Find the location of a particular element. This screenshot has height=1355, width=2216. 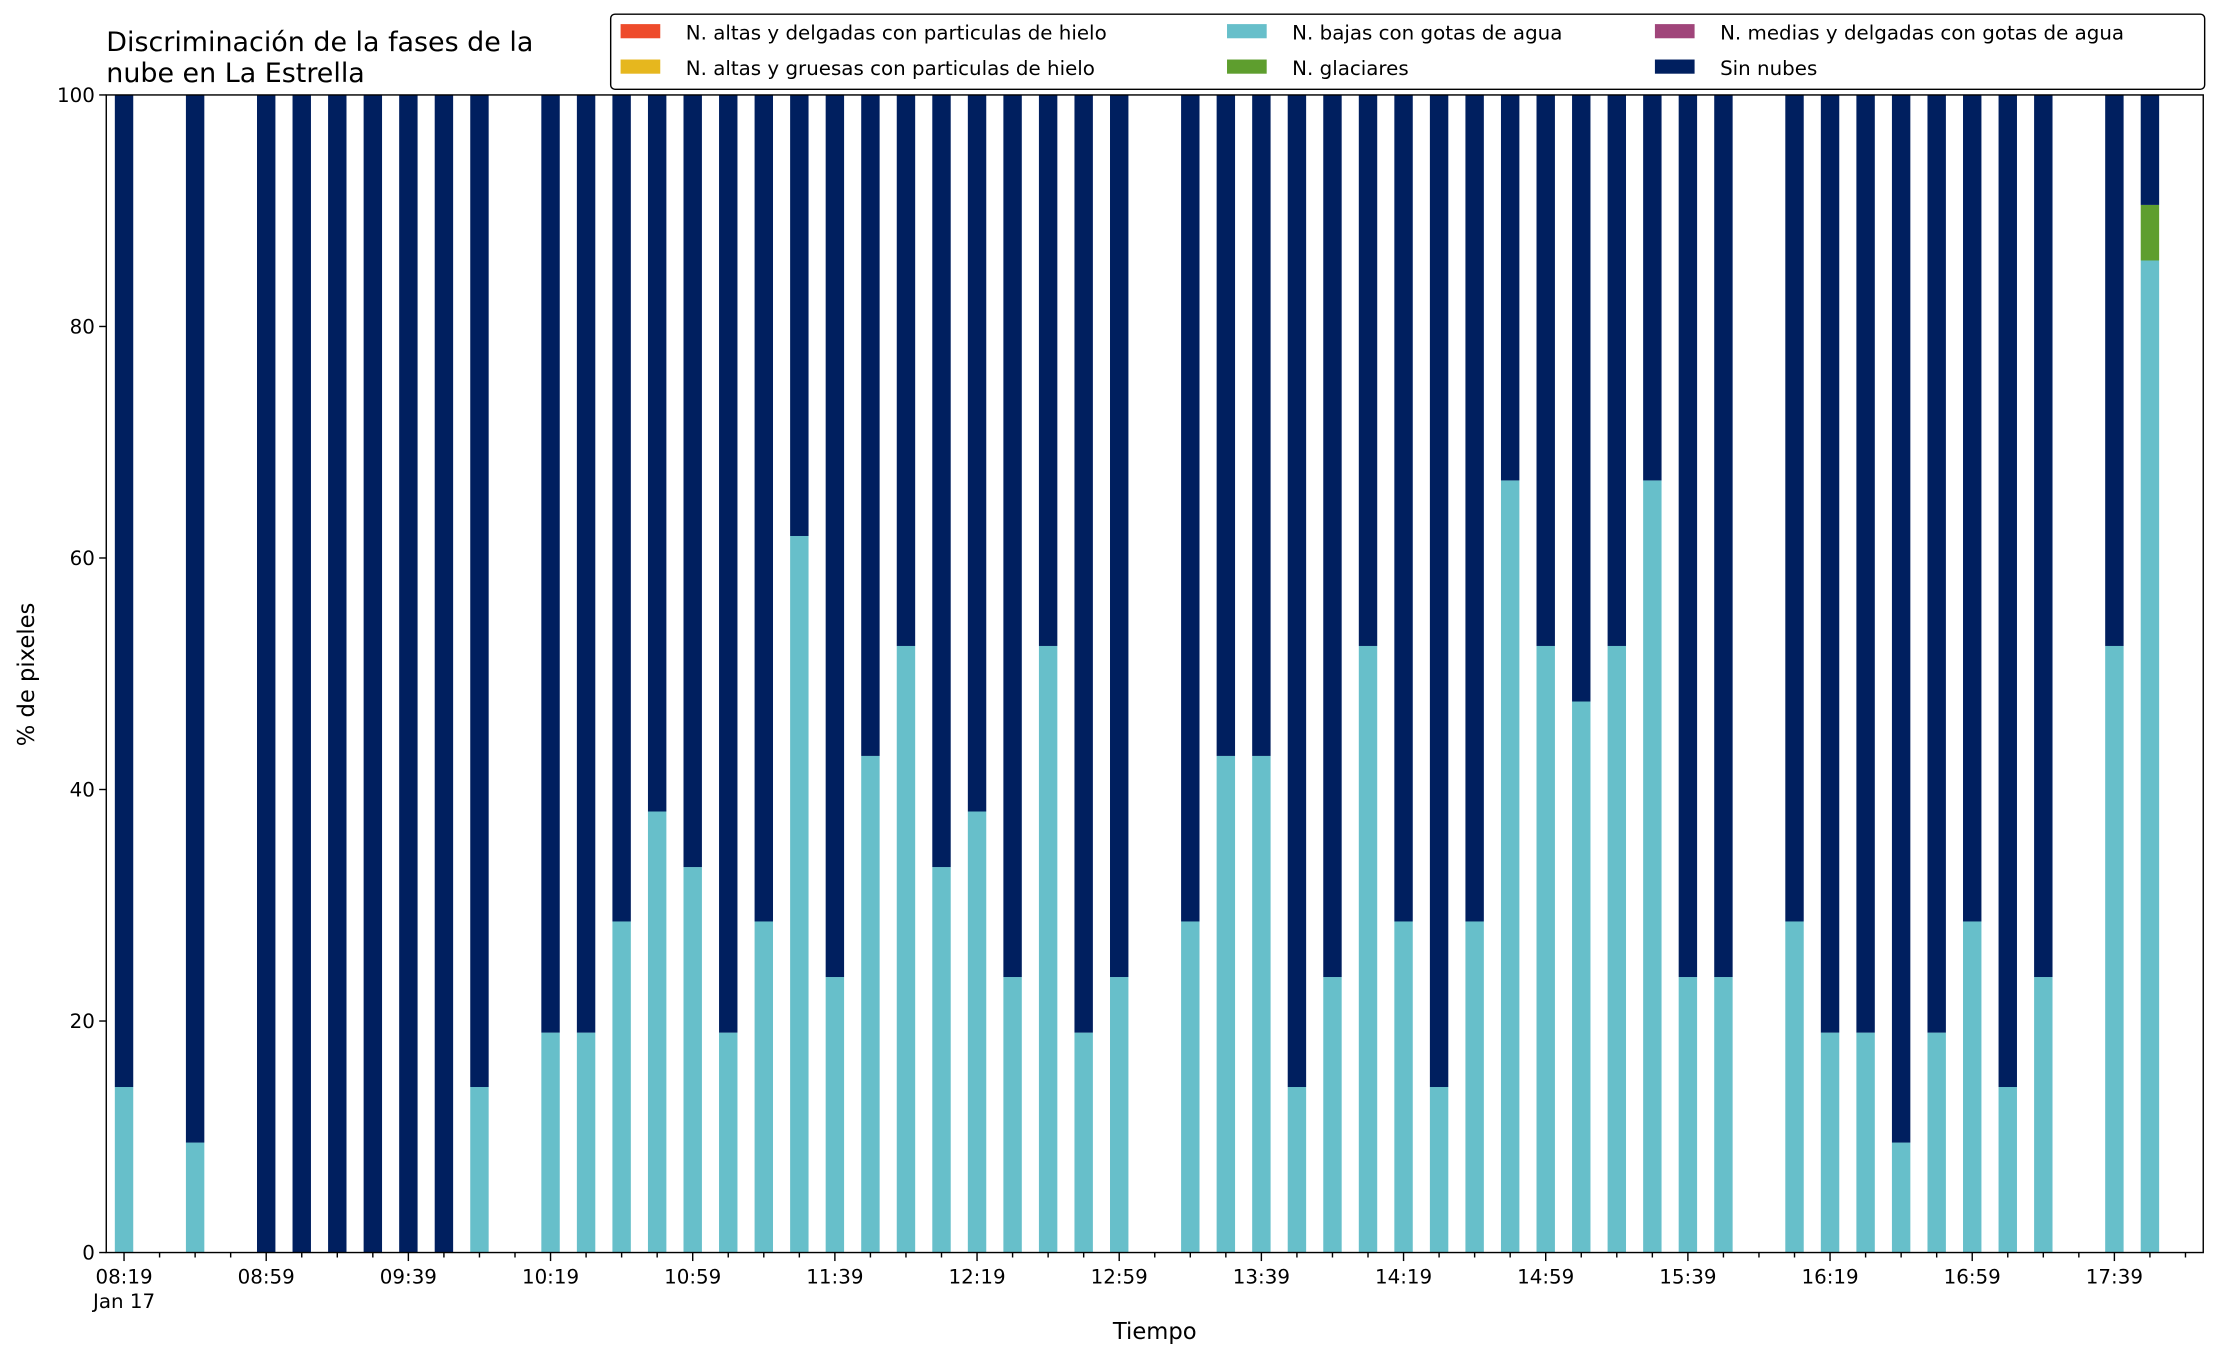

y-tick-label: 60 is located at coordinates (82, 558).